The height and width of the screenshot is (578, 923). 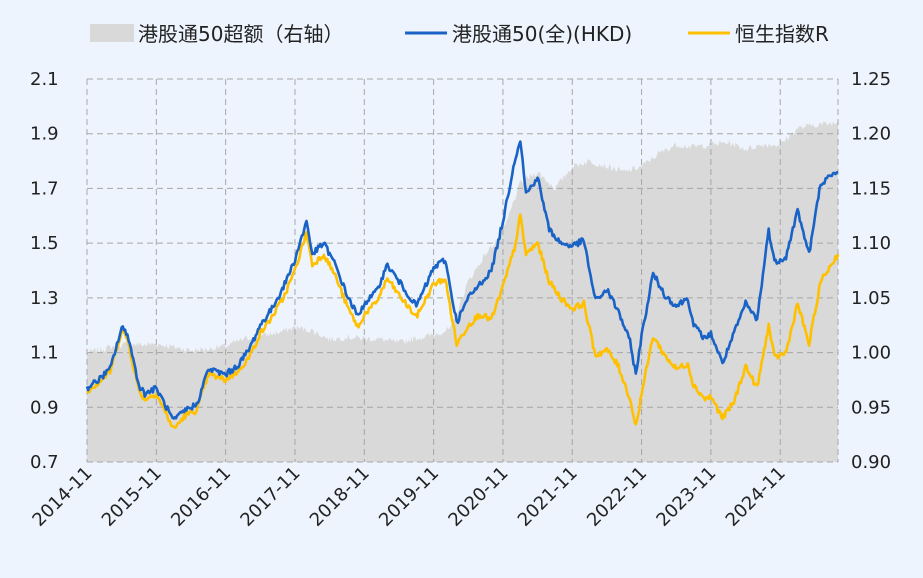 What do you see at coordinates (270, 497) in the screenshot?
I see `x-tick-label: 2017-11` at bounding box center [270, 497].